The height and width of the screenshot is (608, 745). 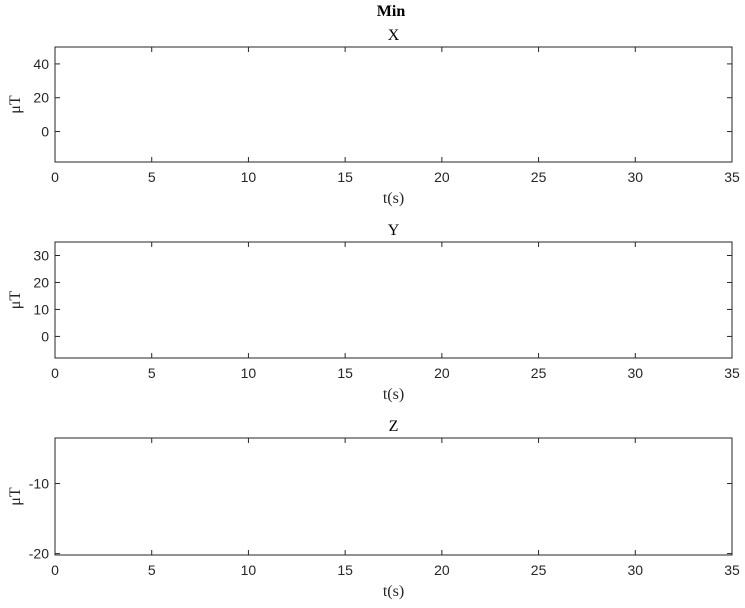 What do you see at coordinates (39, 554) in the screenshot?
I see `y-tick-label: -20` at bounding box center [39, 554].